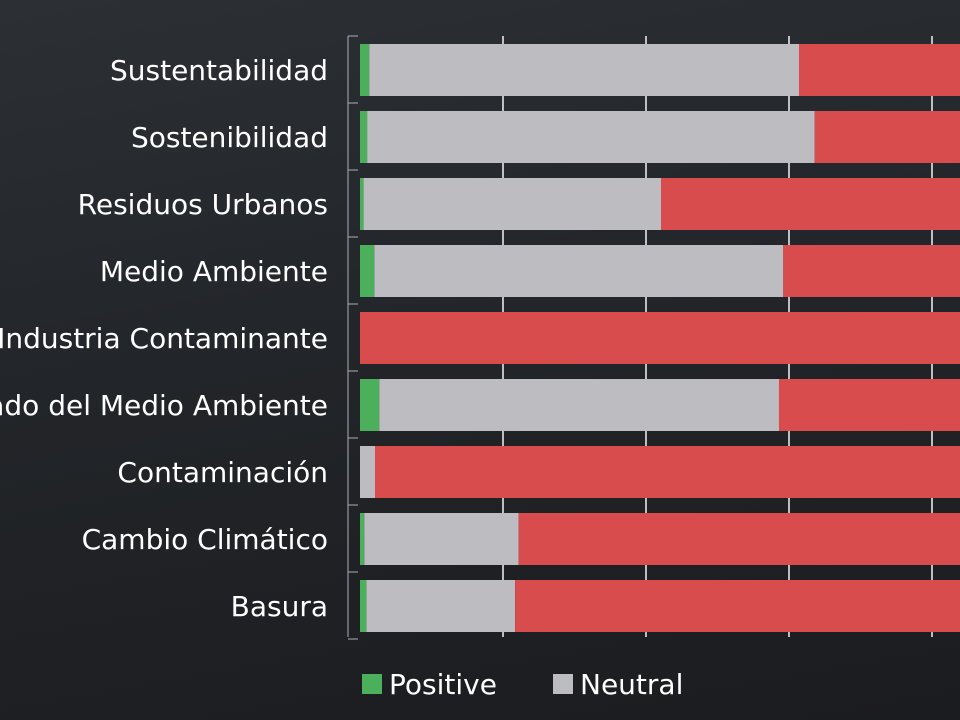 The height and width of the screenshot is (720, 960). I want to click on category-label-residuos-urbanos: Residuos Urbanos, so click(203, 204).